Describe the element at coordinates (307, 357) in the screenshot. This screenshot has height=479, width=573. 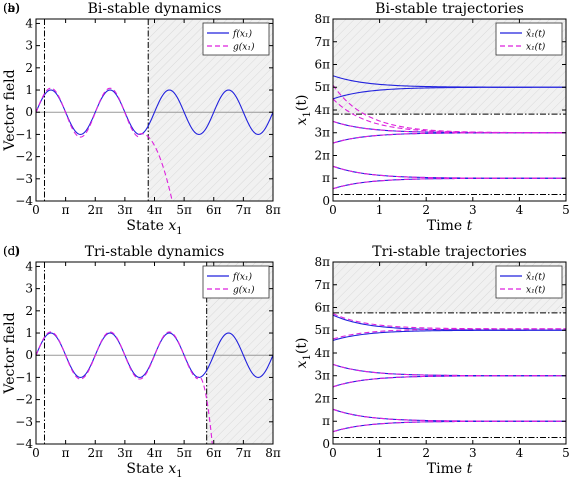
I see `y-axis-label-sub: 1` at that location.